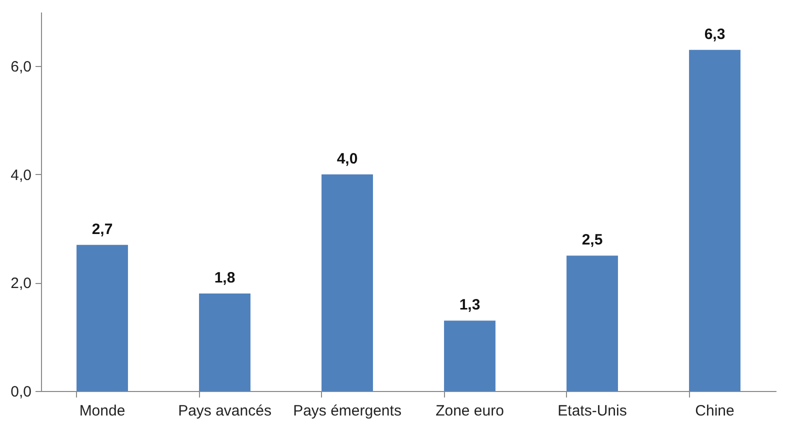 The width and height of the screenshot is (786, 428). I want to click on x-tick-label: Etats-Unis, so click(592, 411).